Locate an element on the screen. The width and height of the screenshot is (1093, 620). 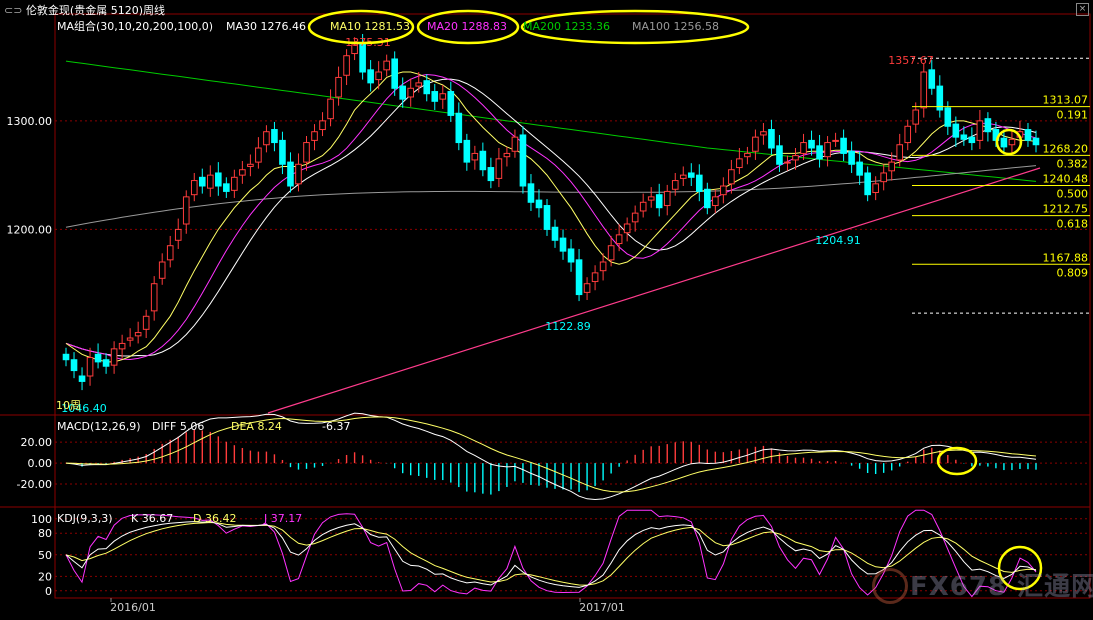
kdj-tick-label: 0 is located at coordinates (48, 591).